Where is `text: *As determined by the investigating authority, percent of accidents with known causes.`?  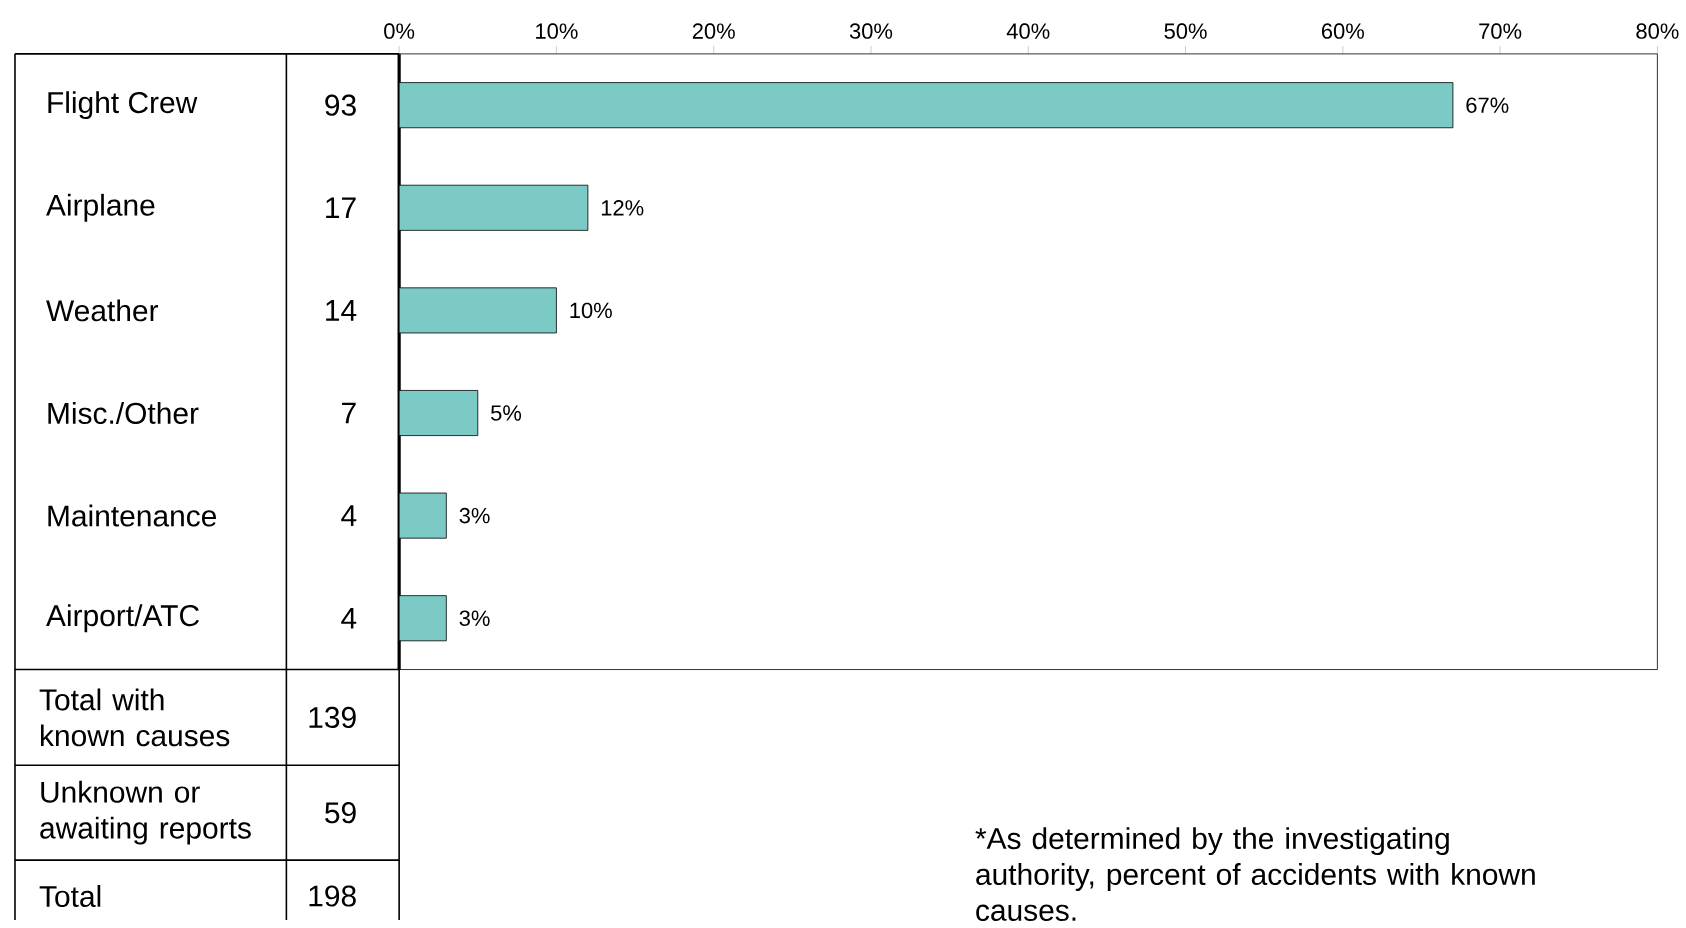
text: *As determined by the investigating authority, percent of accidents with known causes. is located at coordinates (1255, 874).